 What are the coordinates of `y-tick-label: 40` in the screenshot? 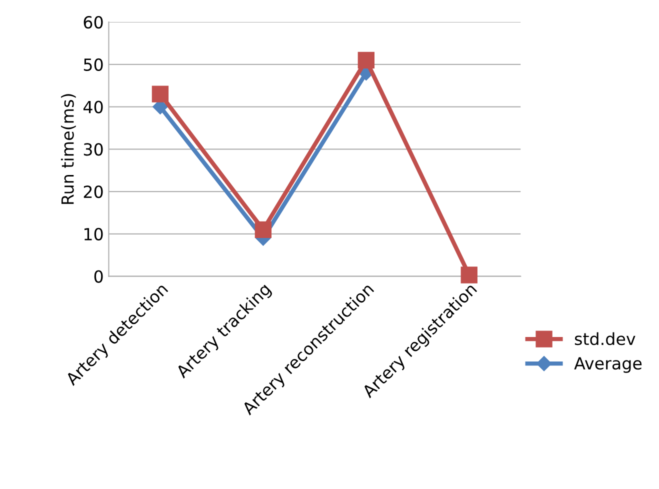 It's located at (93, 107).